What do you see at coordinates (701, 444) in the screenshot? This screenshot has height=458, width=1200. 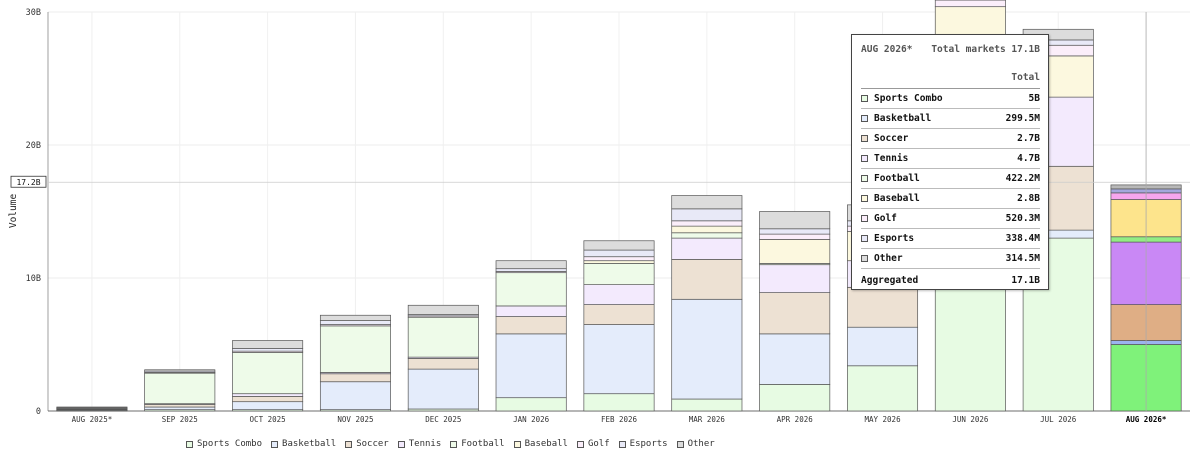 I see `legend-label: Other` at bounding box center [701, 444].